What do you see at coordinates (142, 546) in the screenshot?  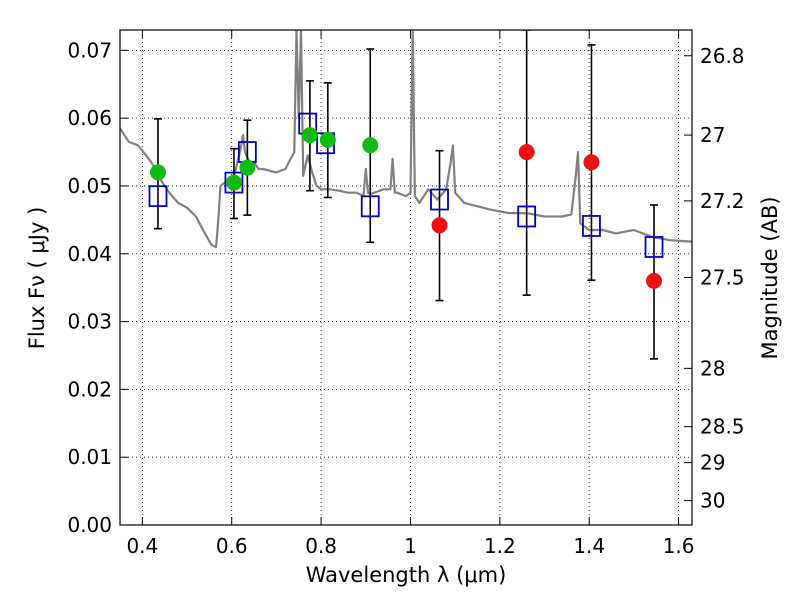 I see `x-tick-label: 0.4` at bounding box center [142, 546].